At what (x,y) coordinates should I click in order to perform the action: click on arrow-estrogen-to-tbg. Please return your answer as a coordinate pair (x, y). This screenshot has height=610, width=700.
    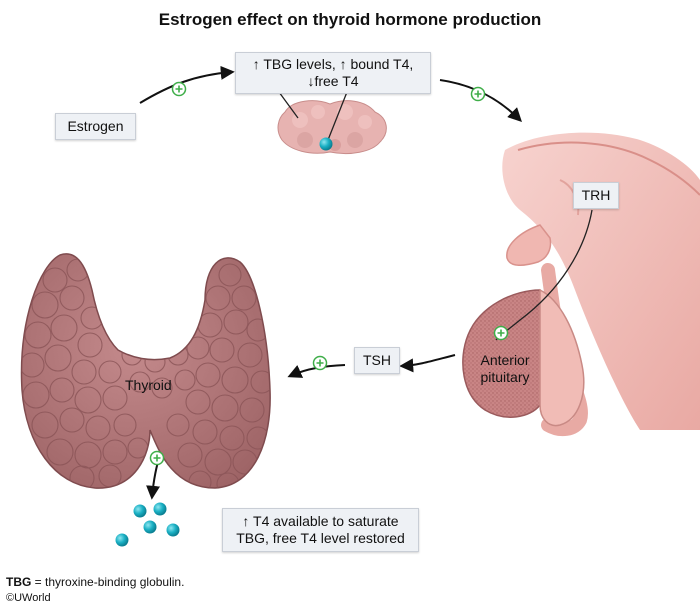
    Looking at the image, I should click on (187, 84).